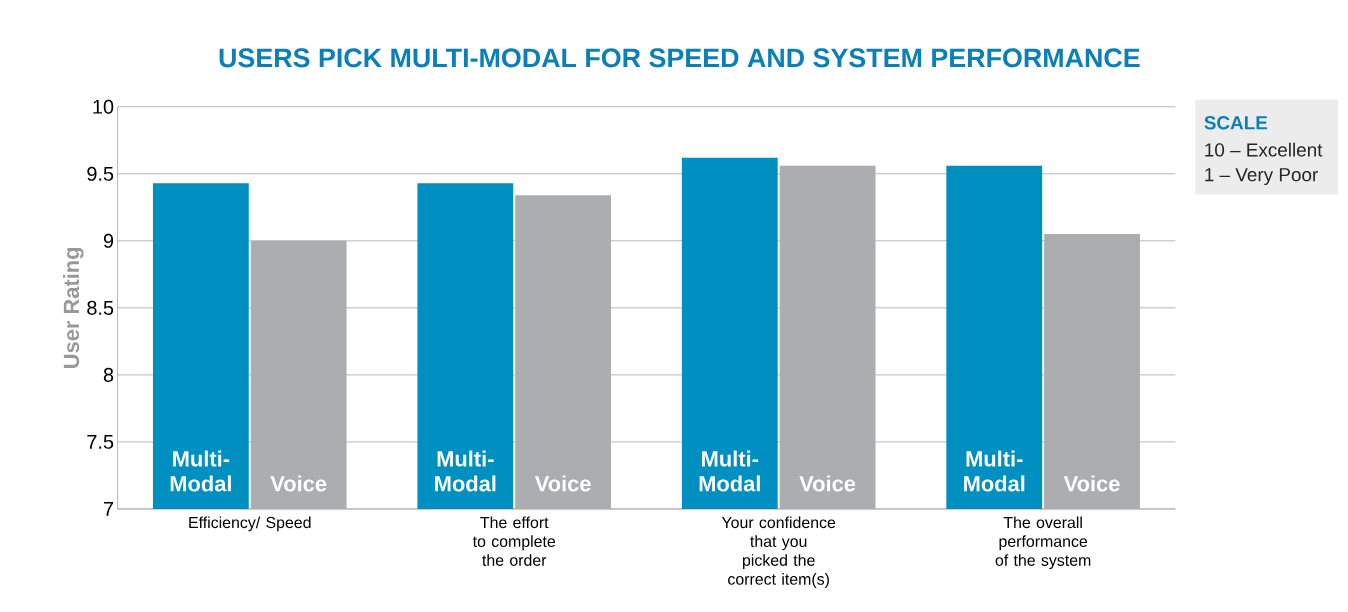  Describe the element at coordinates (1261, 177) in the screenshot. I see `text: 1 – Very Poor` at that location.